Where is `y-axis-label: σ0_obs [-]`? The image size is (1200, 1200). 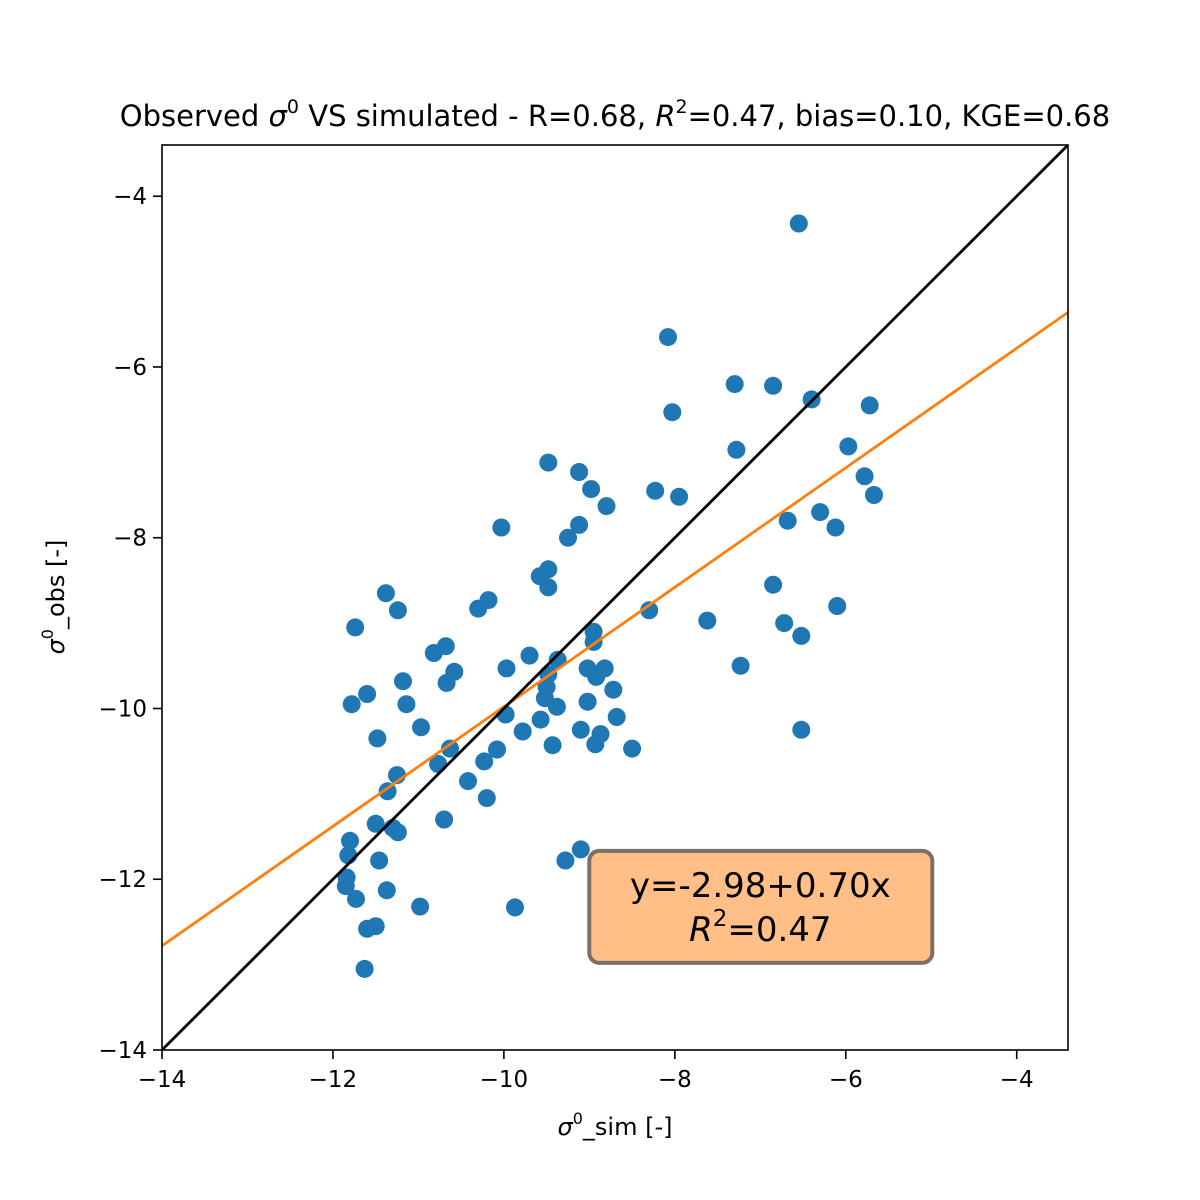
y-axis-label: σ0_obs [-] is located at coordinates (54, 597).